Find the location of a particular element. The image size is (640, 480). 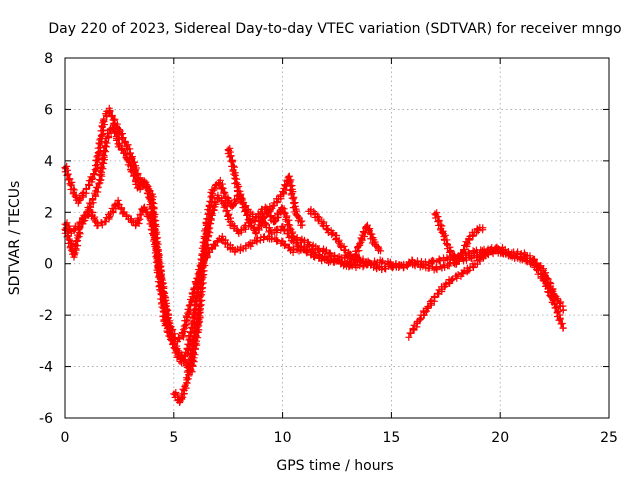

y-tick-label: 6 is located at coordinates (48, 110).